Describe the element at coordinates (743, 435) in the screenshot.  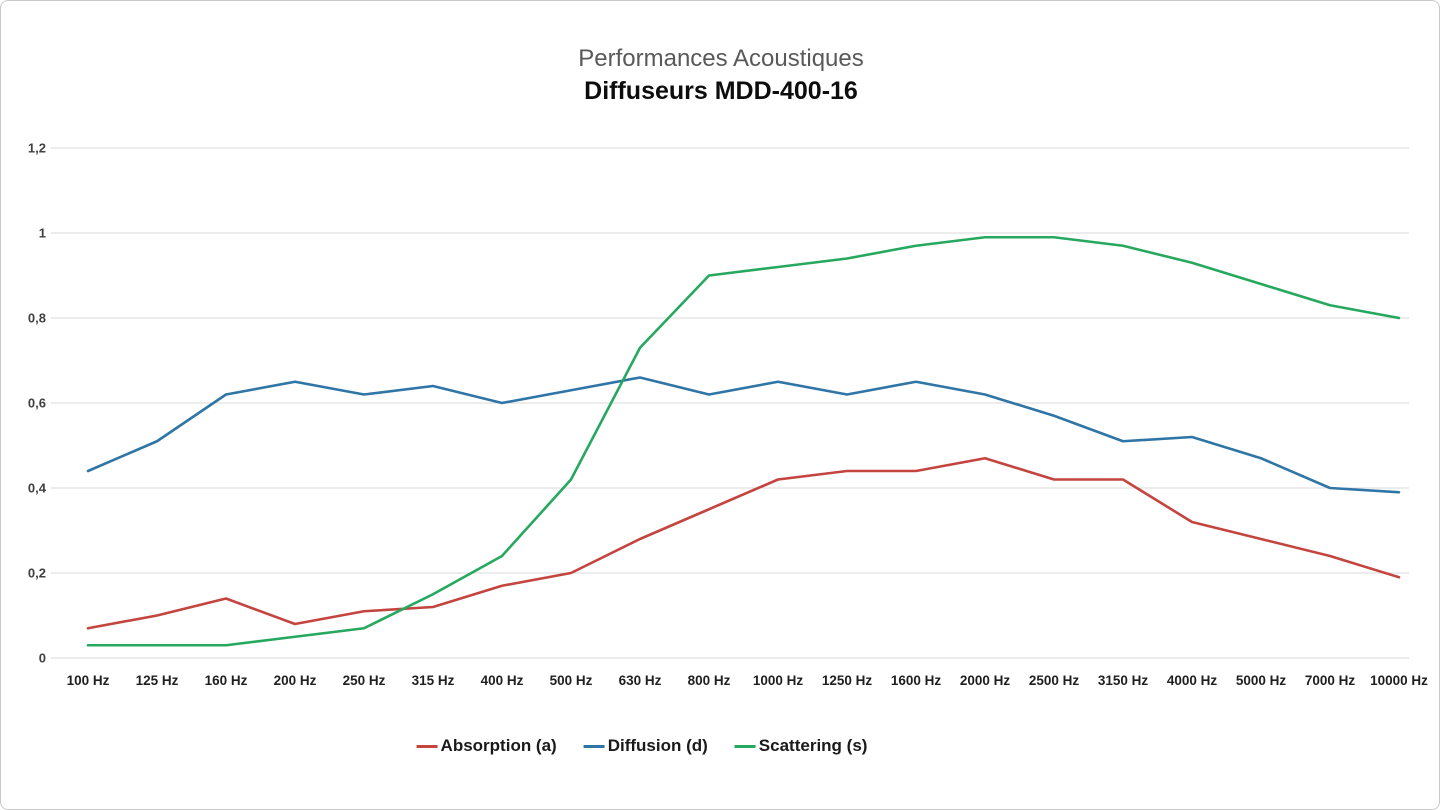
I see `series-line-diffusion` at that location.